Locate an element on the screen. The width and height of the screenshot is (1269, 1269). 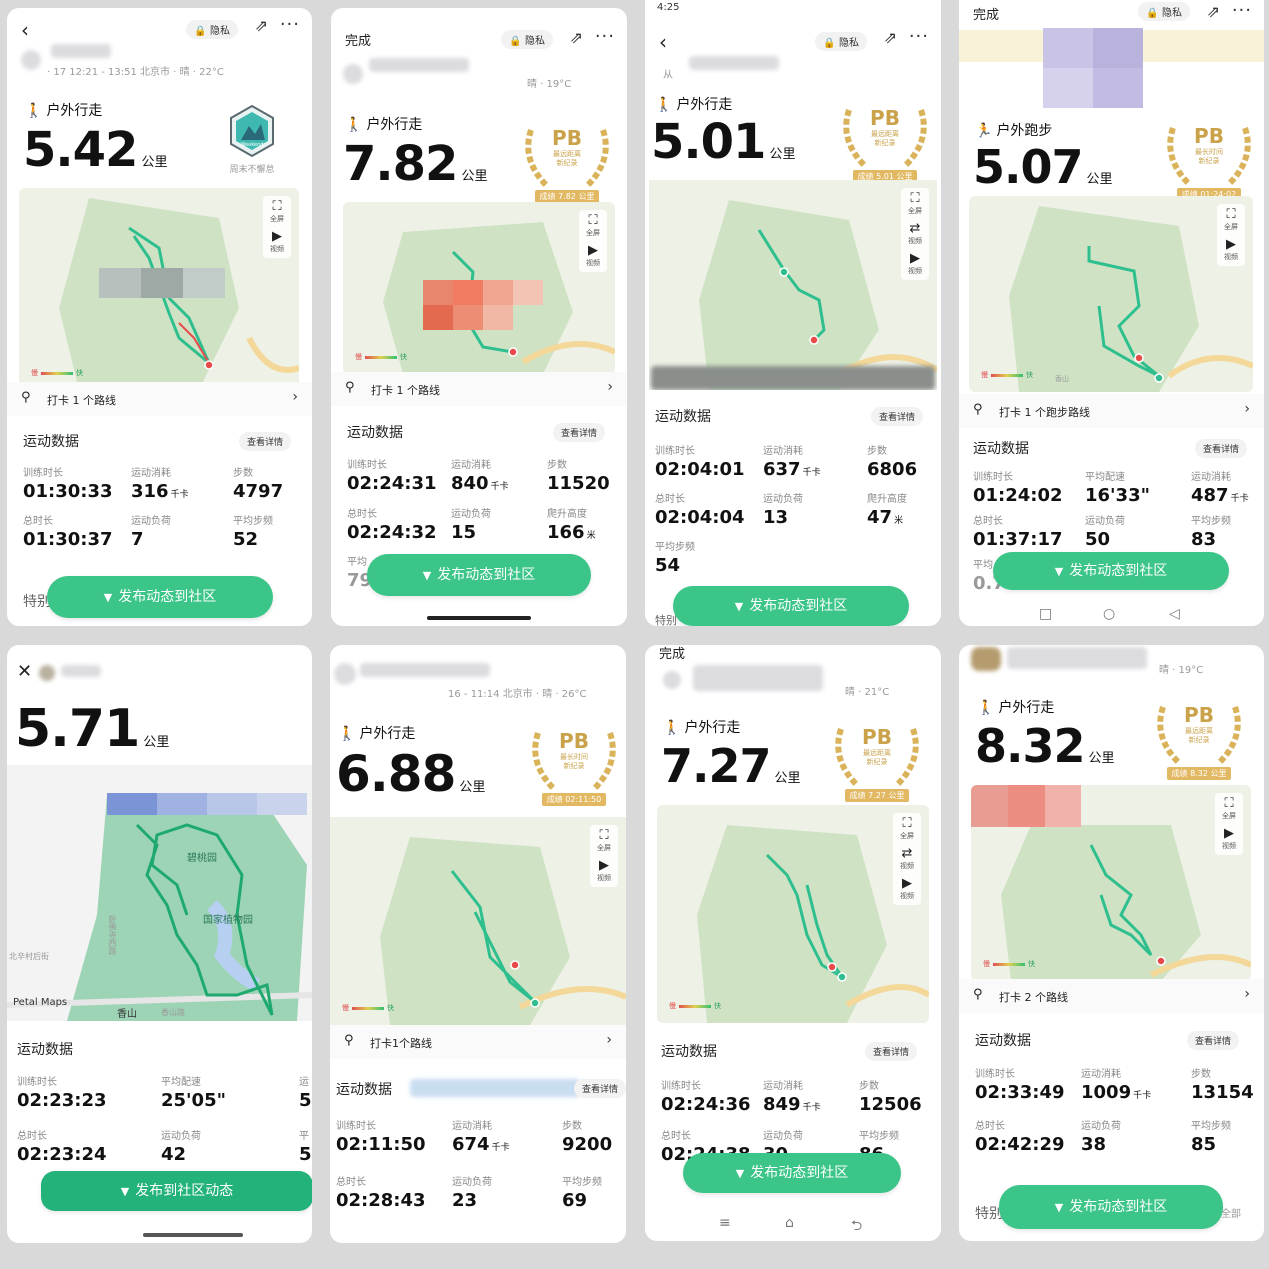
stat: 总时长 01:37:17 is located at coordinates (1018, 533).